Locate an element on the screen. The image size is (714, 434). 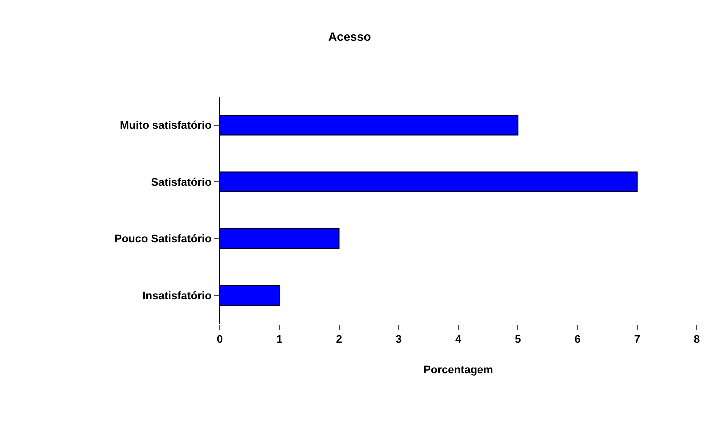
y-tick-label: Pouco Satisfatório is located at coordinates (163, 240).